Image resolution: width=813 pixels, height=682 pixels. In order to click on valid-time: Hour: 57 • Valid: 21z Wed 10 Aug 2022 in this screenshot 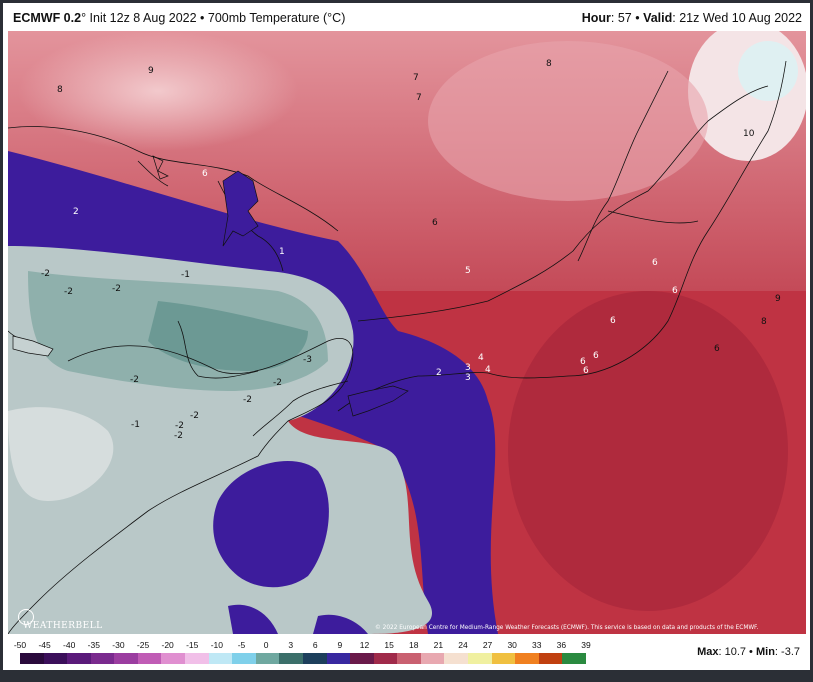, I will do `click(692, 18)`.